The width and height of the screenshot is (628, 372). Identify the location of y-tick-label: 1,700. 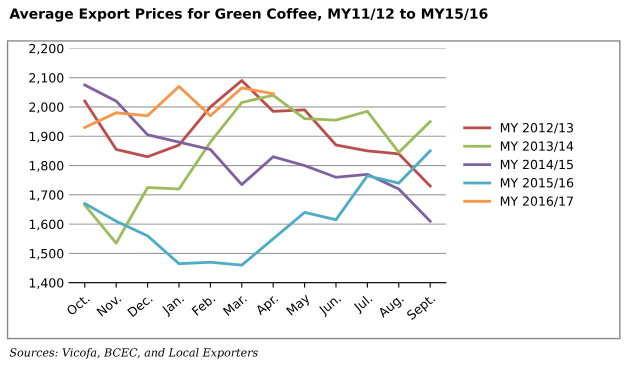
(47, 196).